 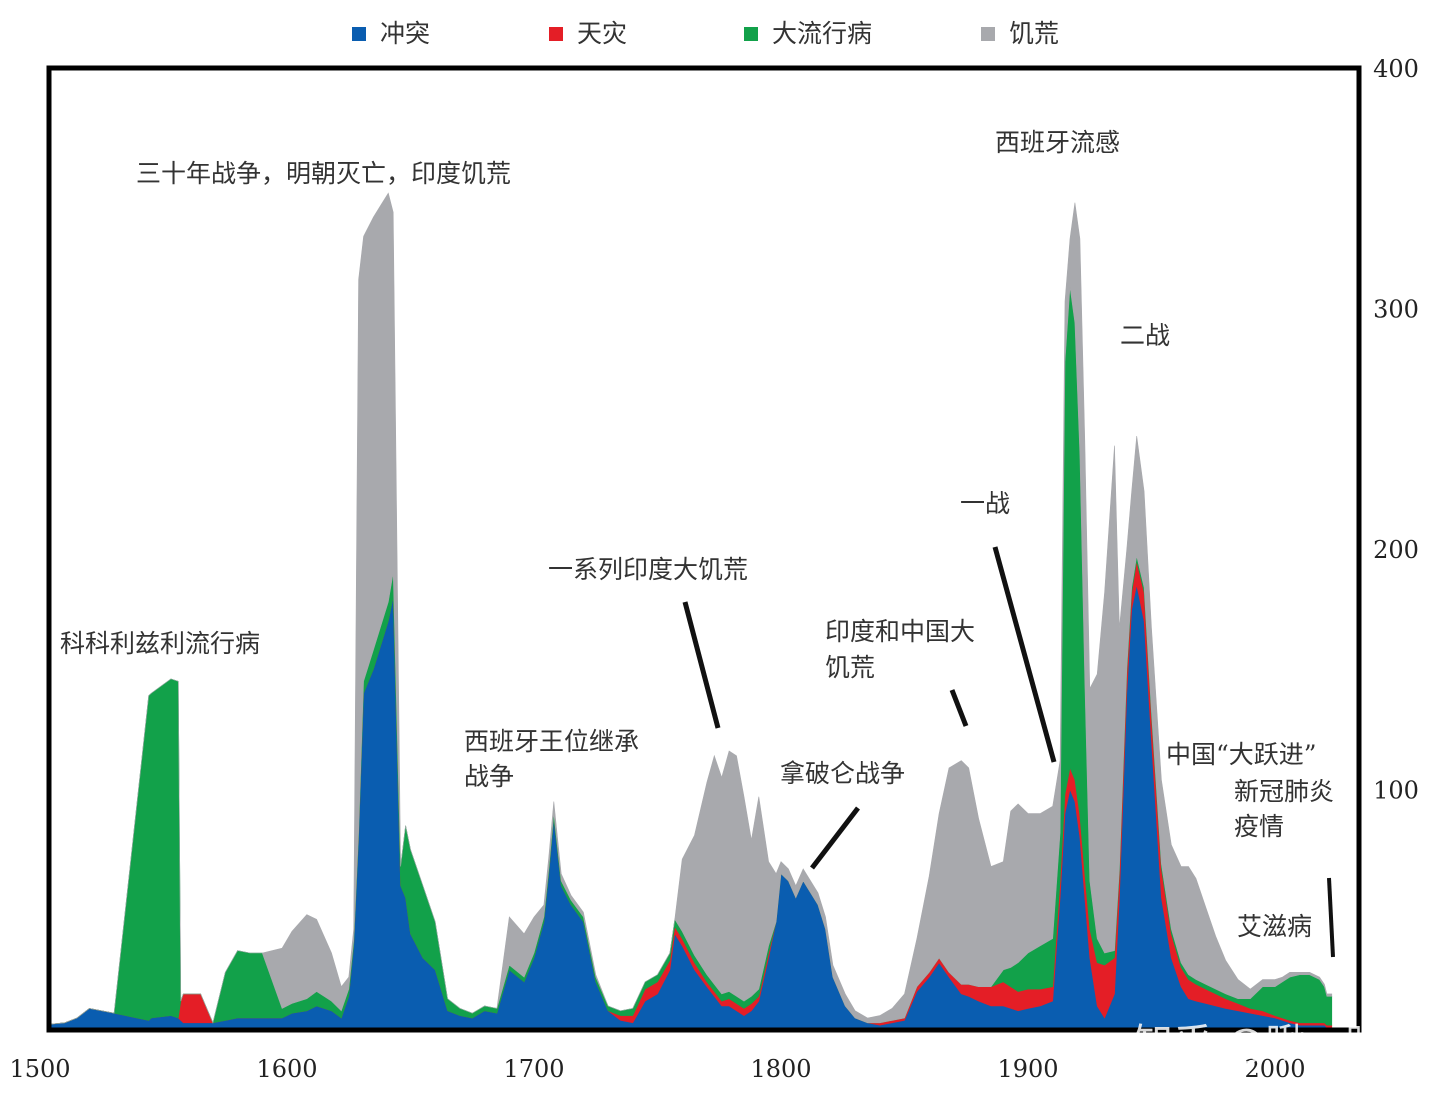 I want to click on annotation-covid-line2: 疫情, so click(x=1259, y=826).